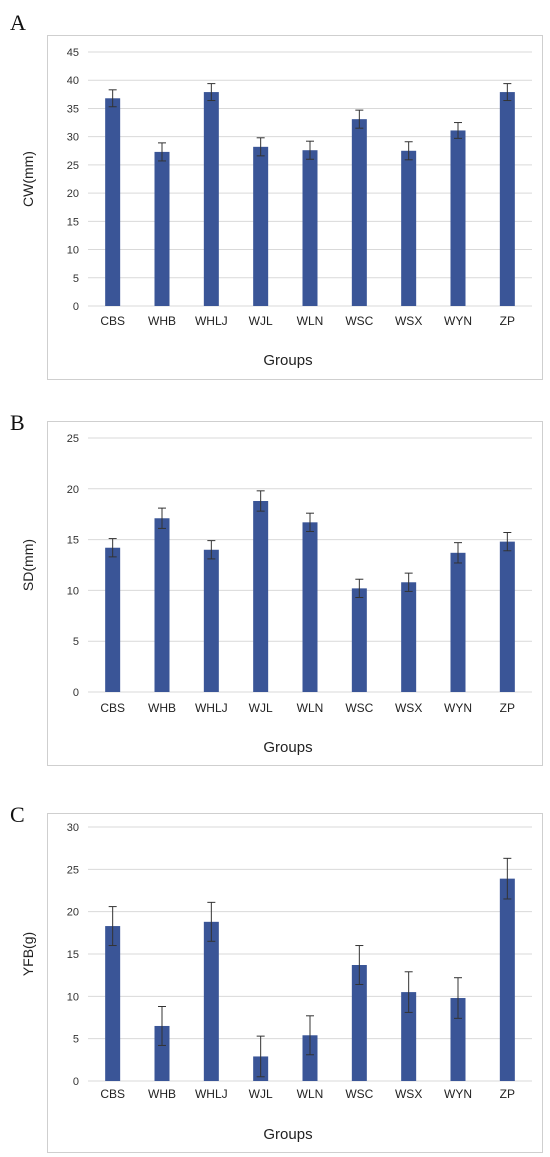 This screenshot has width=550, height=1157. What do you see at coordinates (73, 81) in the screenshot?
I see `y-tick-label: 40` at bounding box center [73, 81].